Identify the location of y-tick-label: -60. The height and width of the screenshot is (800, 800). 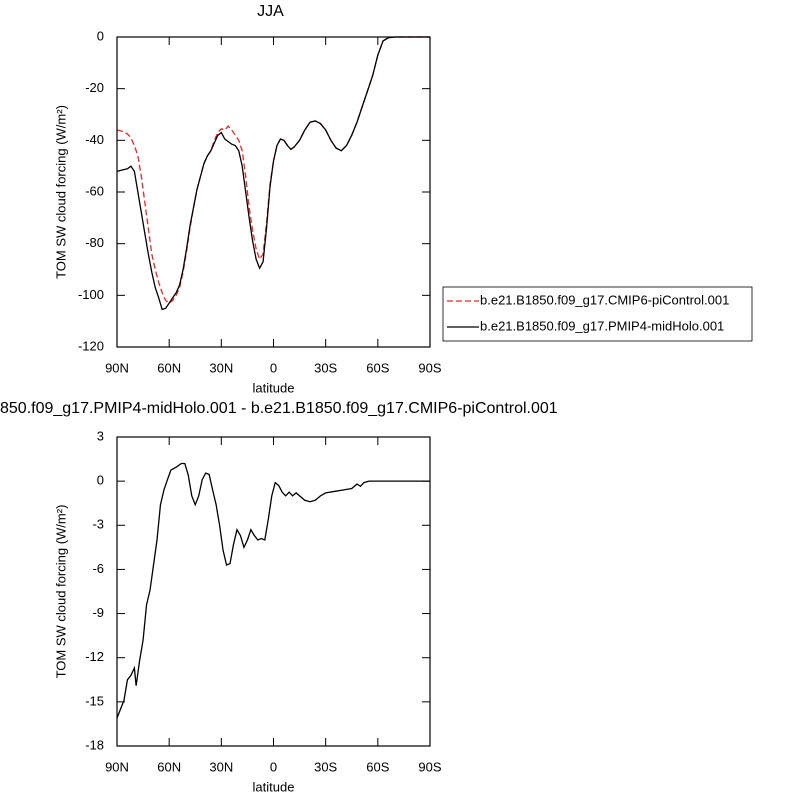
(94, 190).